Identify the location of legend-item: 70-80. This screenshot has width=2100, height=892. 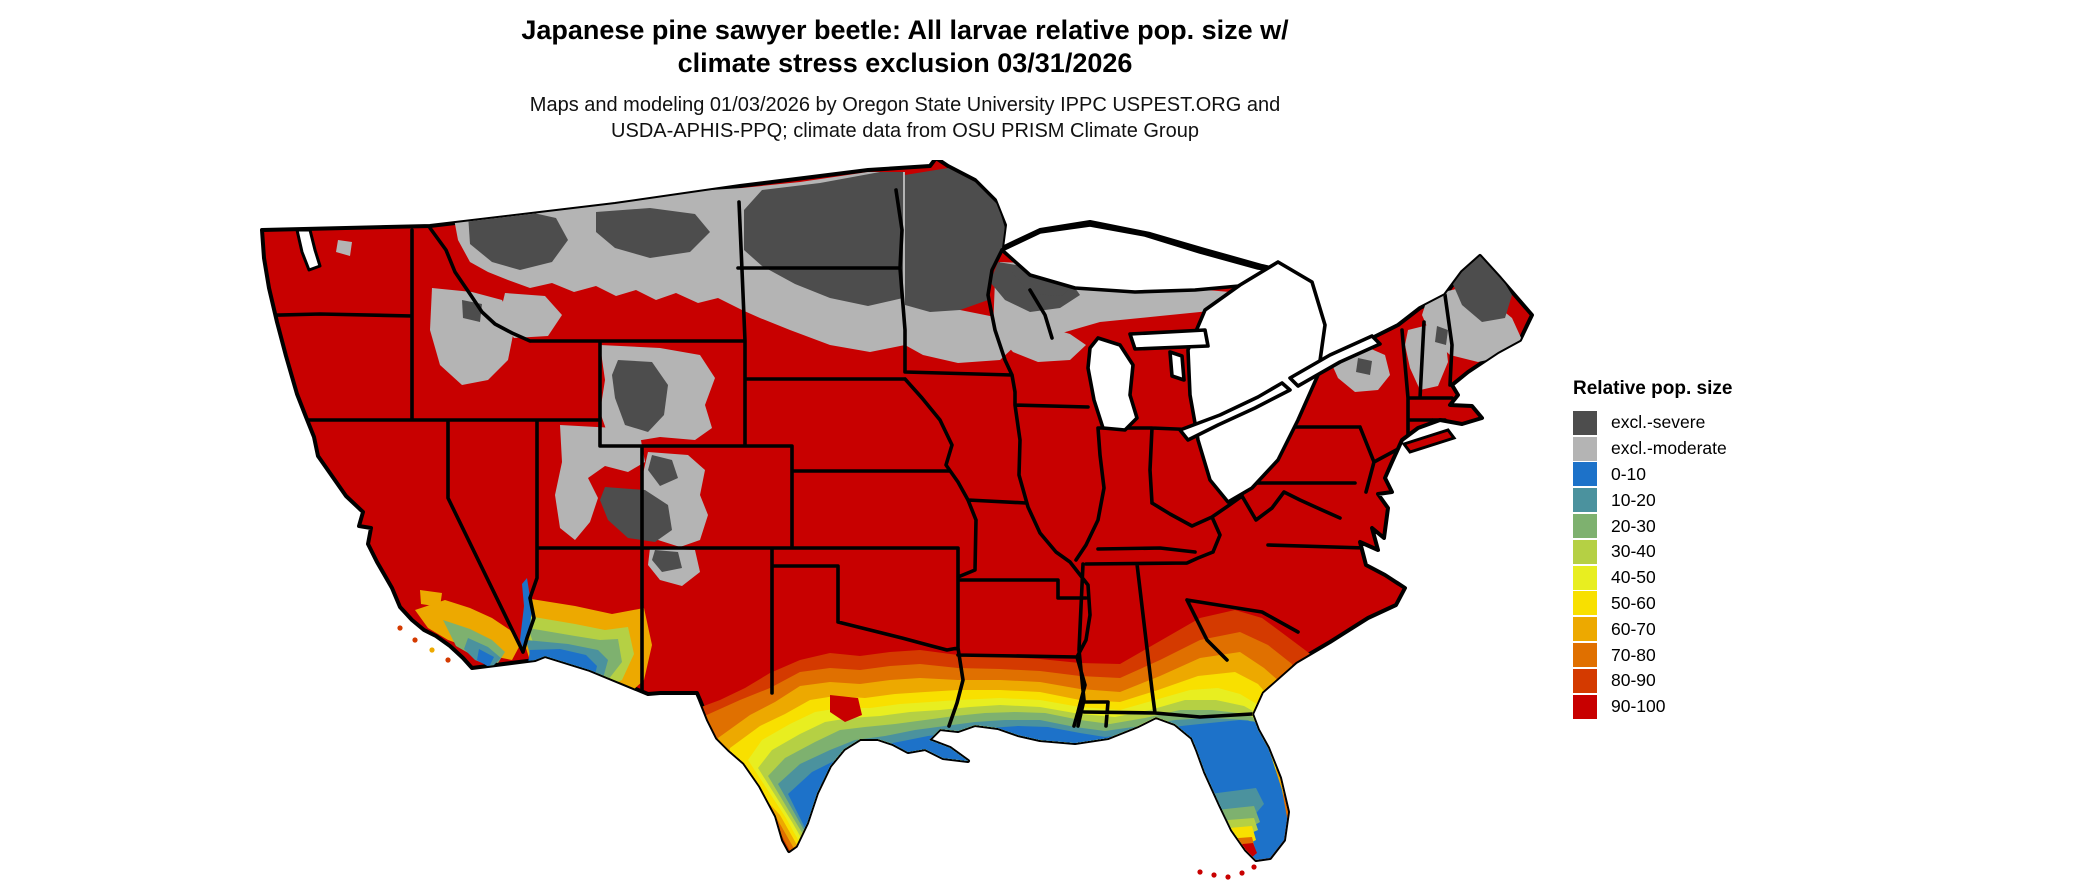
(1703, 655).